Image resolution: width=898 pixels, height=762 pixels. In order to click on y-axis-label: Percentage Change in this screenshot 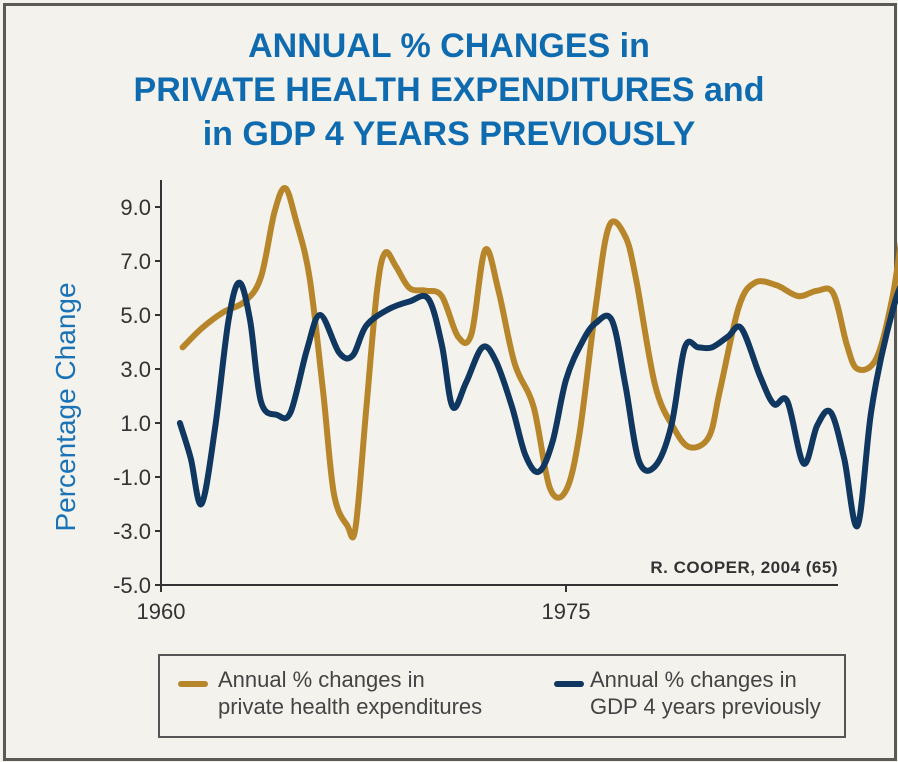, I will do `click(65, 407)`.